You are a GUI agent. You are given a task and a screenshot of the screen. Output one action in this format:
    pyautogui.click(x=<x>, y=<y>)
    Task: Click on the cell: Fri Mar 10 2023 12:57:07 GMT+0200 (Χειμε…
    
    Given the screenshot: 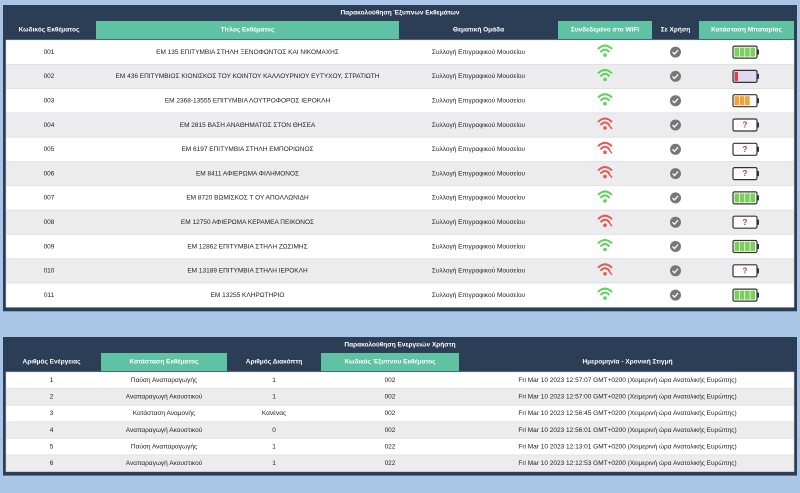 What is the action you would take?
    pyautogui.click(x=627, y=380)
    